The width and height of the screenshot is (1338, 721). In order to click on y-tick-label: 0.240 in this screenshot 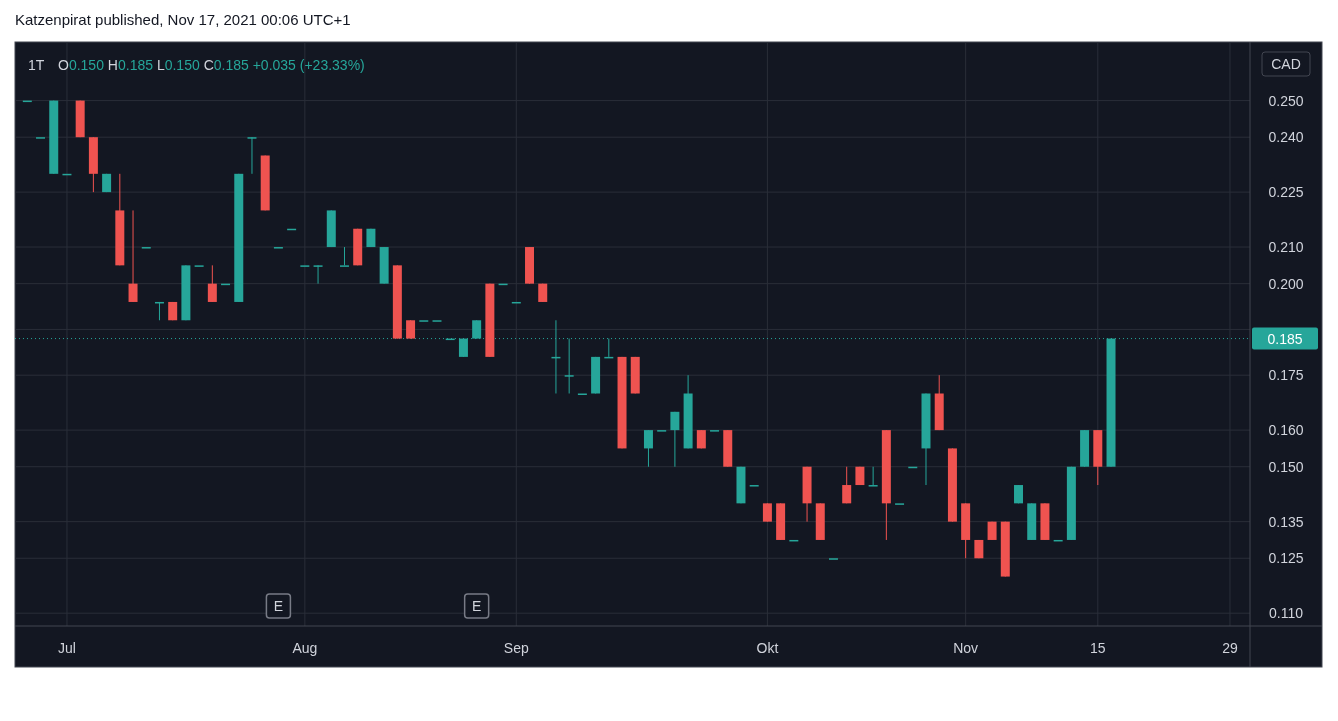, I will do `click(1286, 137)`.